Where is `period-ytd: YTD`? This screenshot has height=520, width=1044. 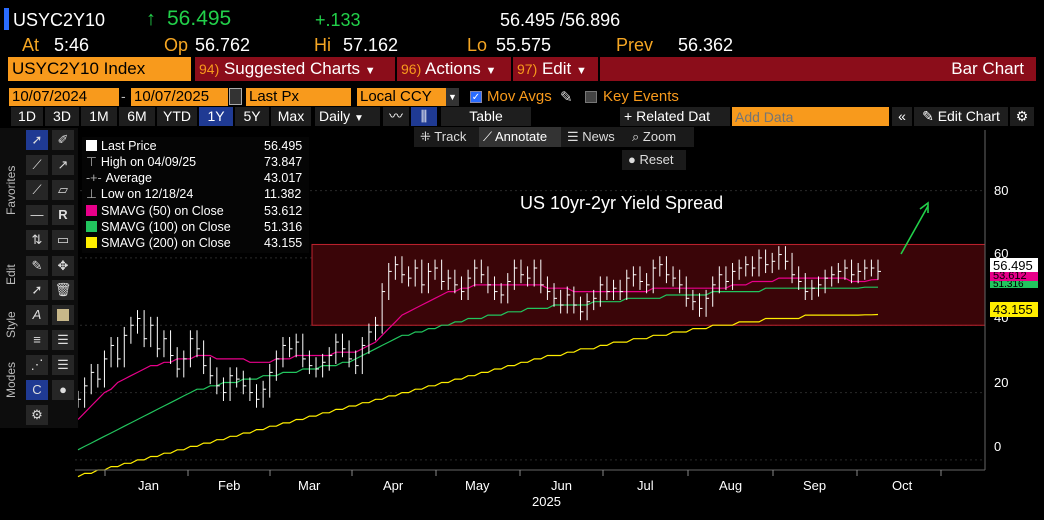
period-ytd: YTD is located at coordinates (177, 116).